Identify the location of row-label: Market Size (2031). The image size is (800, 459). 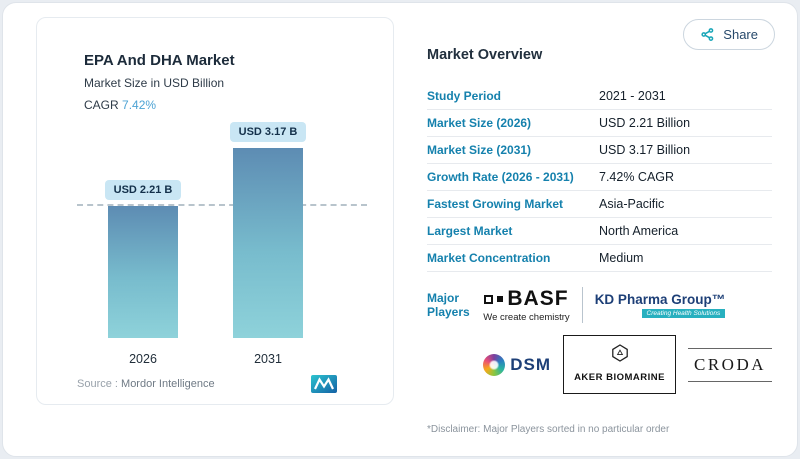
(479, 150).